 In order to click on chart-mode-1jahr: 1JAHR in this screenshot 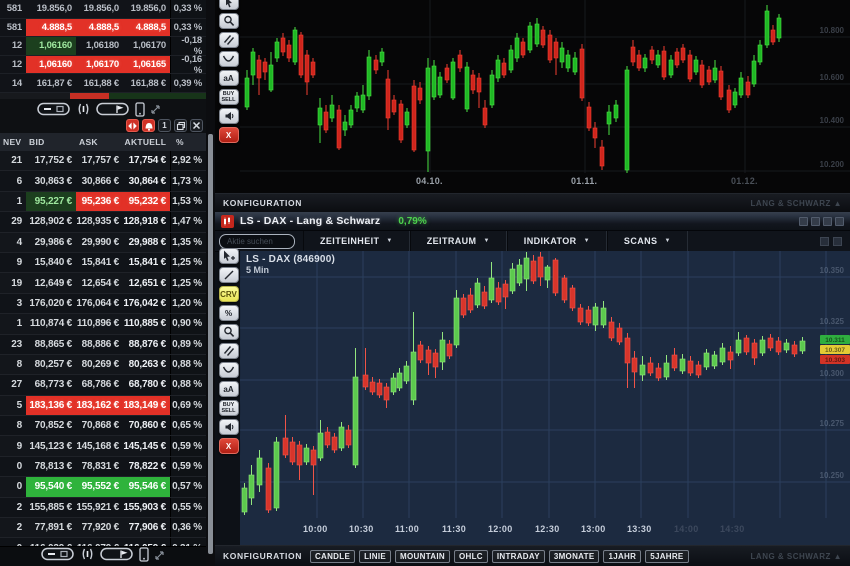, I will do `click(622, 556)`.